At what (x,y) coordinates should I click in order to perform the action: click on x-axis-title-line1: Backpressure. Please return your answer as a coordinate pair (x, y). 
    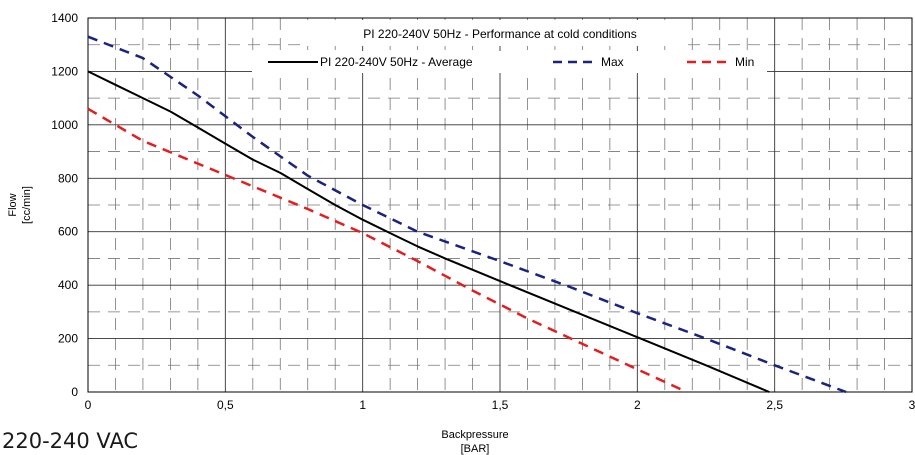
    Looking at the image, I should click on (474, 435).